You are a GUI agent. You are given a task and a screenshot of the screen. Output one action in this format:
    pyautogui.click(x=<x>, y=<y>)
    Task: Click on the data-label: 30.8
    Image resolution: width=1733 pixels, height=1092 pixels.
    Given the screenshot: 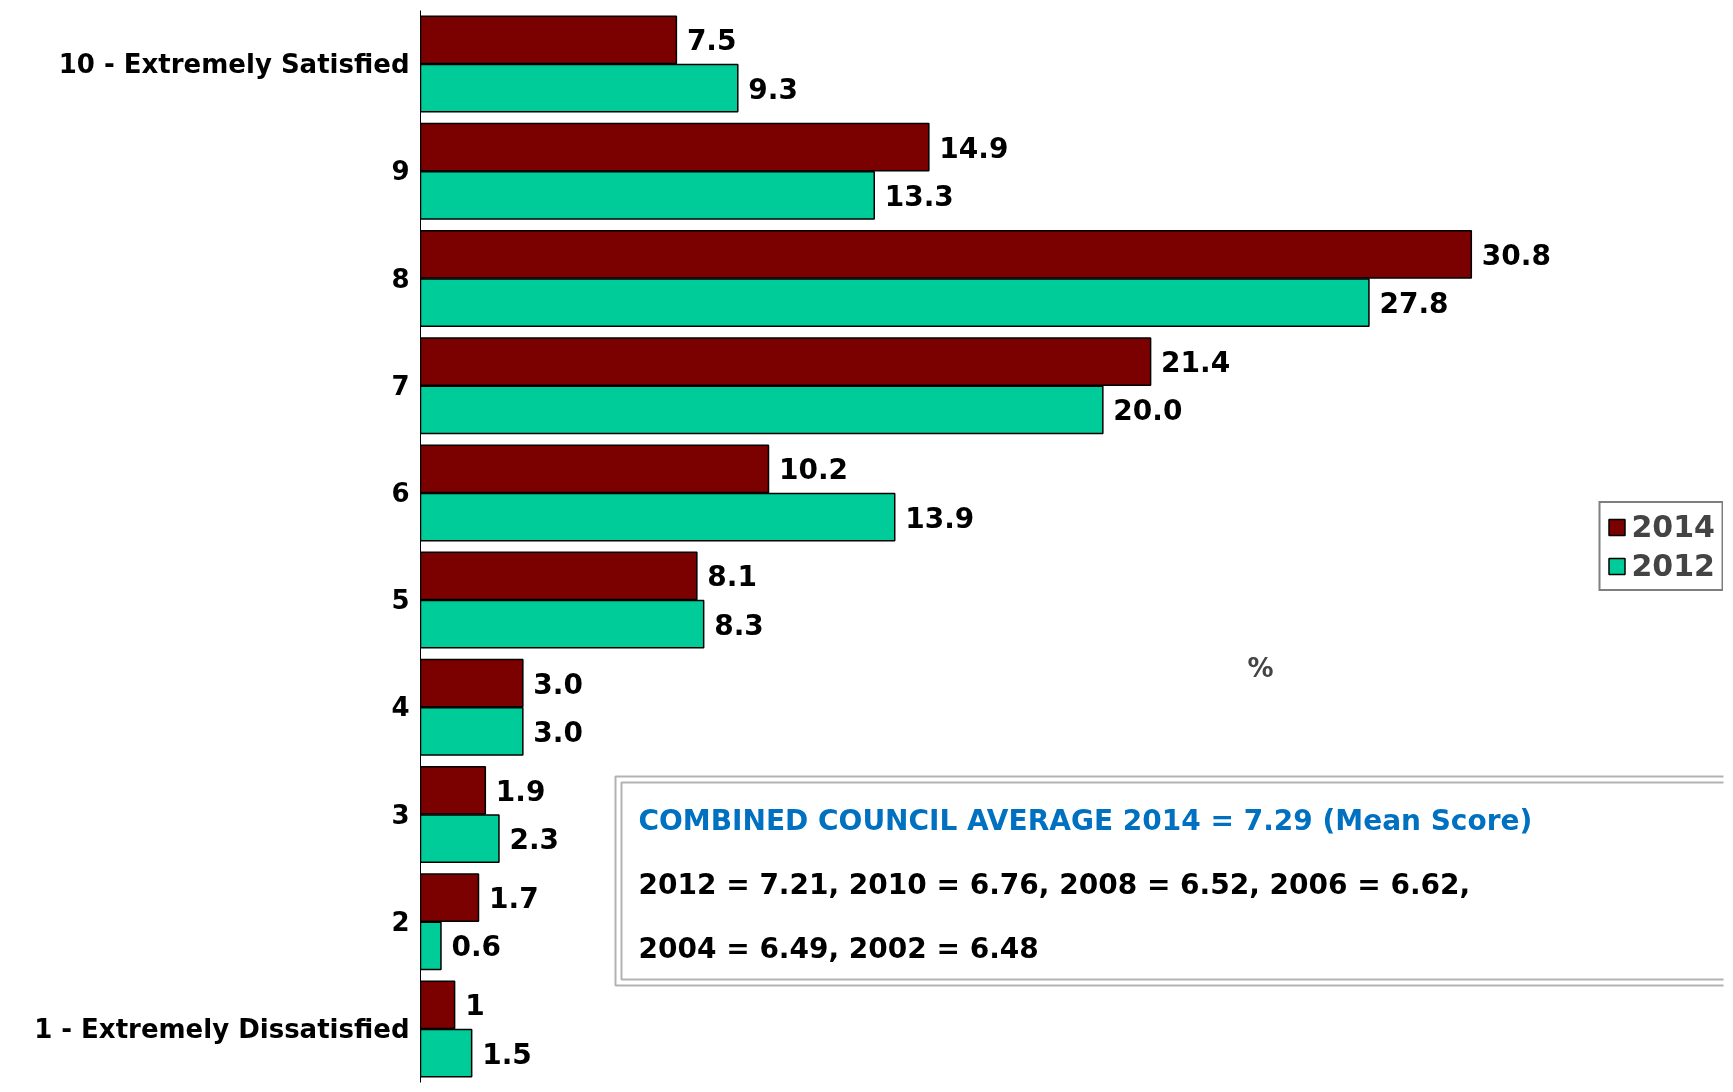 What is the action you would take?
    pyautogui.click(x=1516, y=255)
    